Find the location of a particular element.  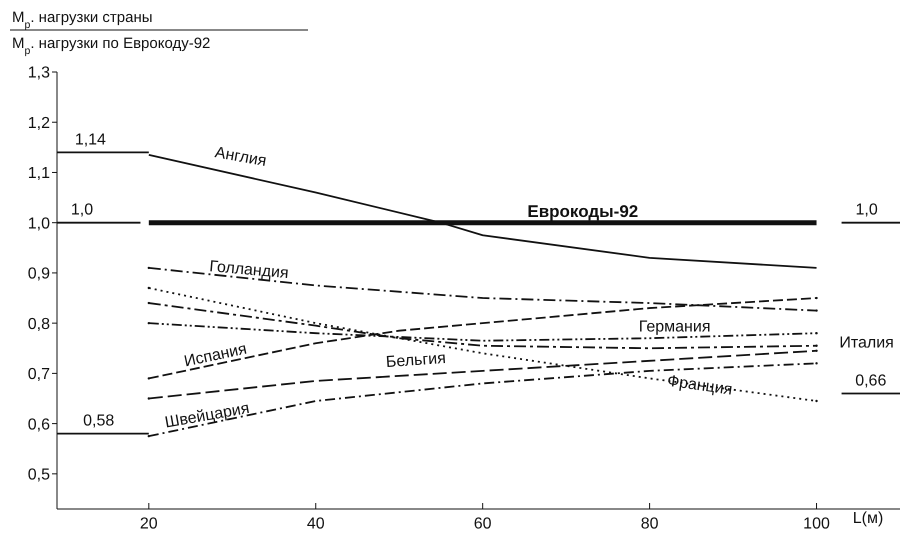

chart-title: M$_{р}$. нагрузки страны is located at coordinates (82, 20).